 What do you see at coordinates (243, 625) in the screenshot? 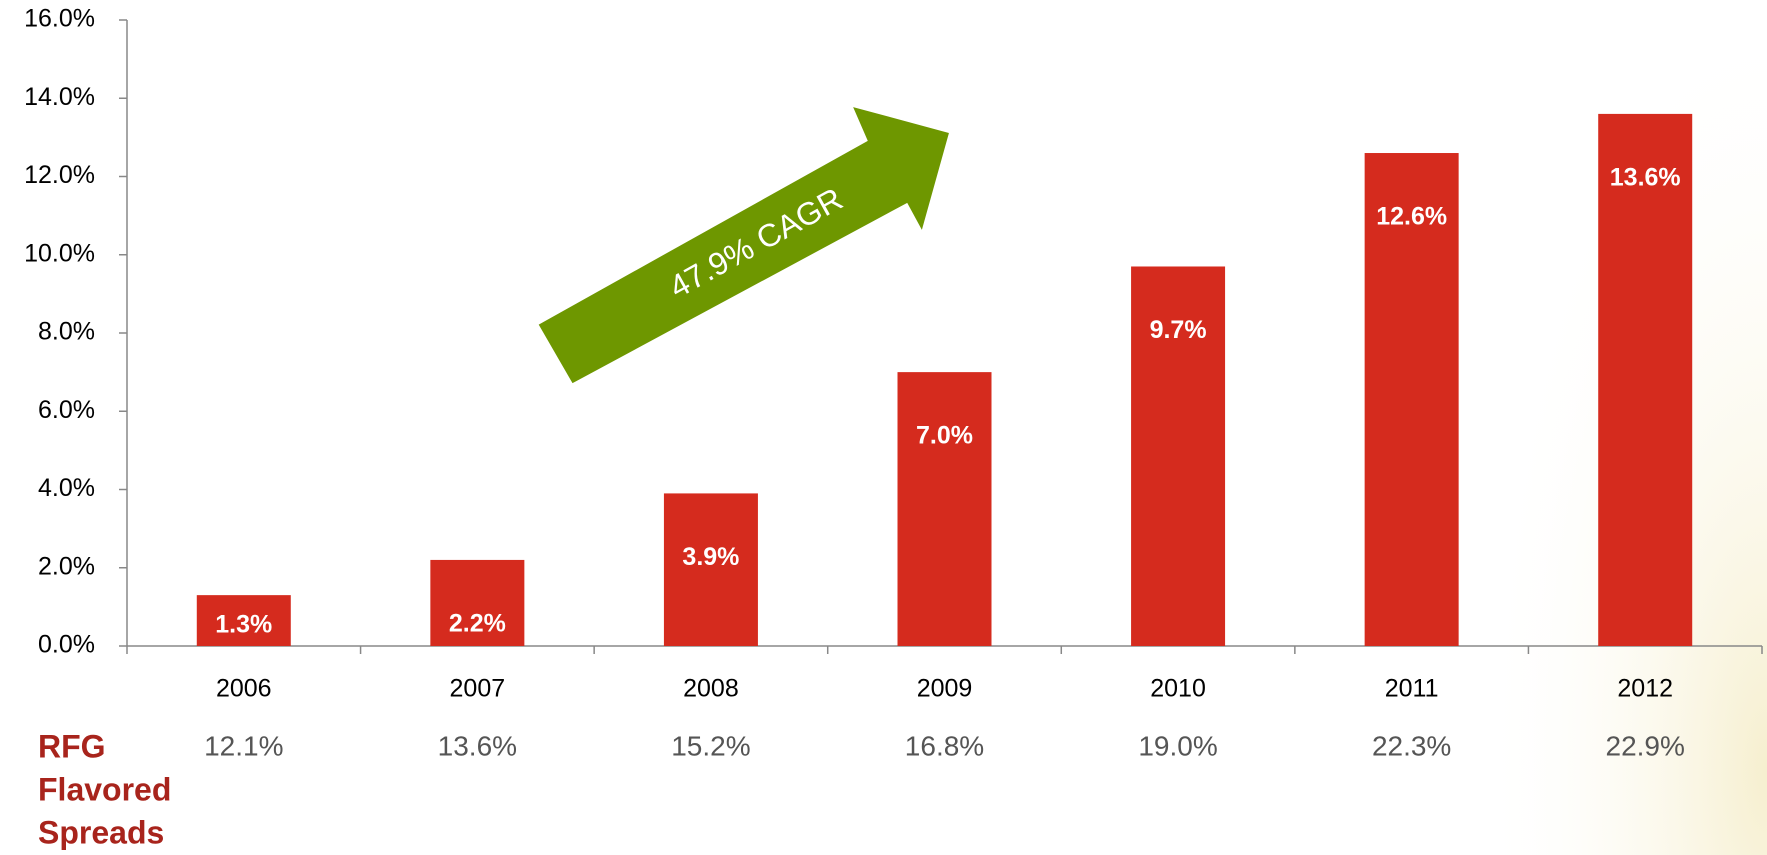
I see `value-label: 1.3%` at bounding box center [243, 625].